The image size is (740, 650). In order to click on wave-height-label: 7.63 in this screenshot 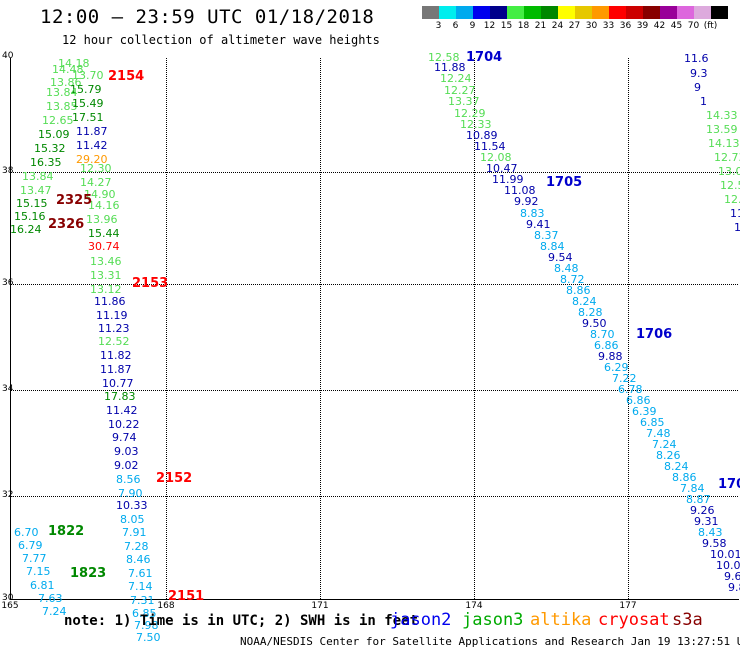, I will do `click(50, 598)`.